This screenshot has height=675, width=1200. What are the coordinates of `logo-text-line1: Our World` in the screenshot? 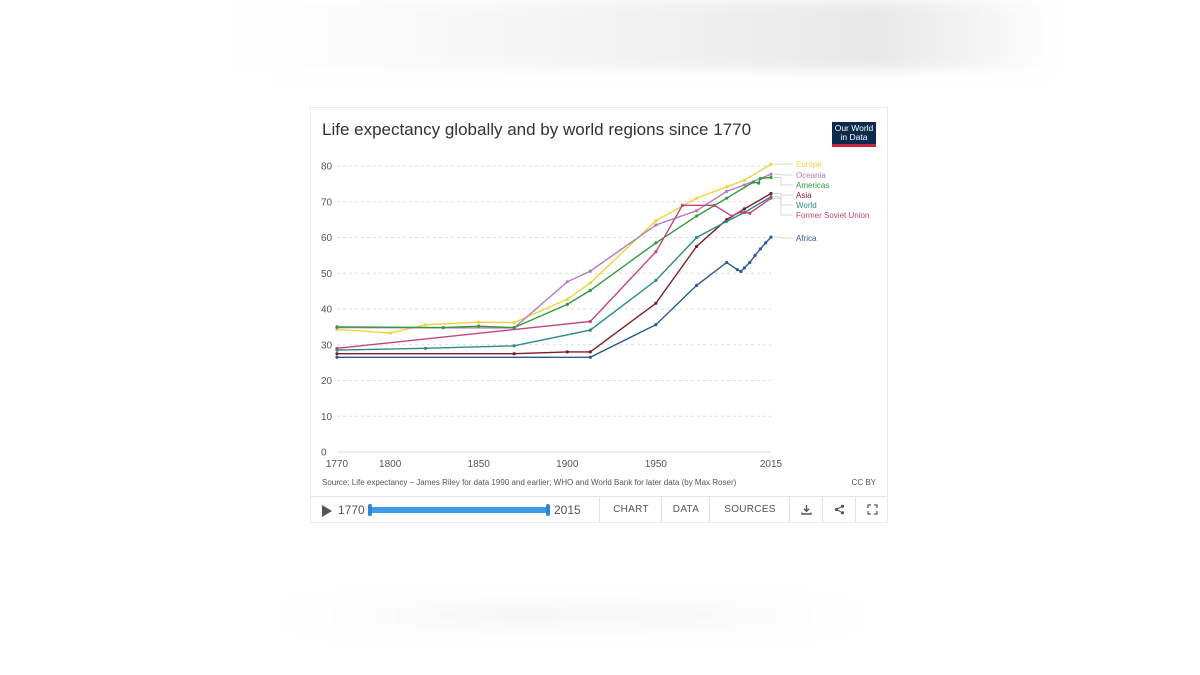 It's located at (854, 128).